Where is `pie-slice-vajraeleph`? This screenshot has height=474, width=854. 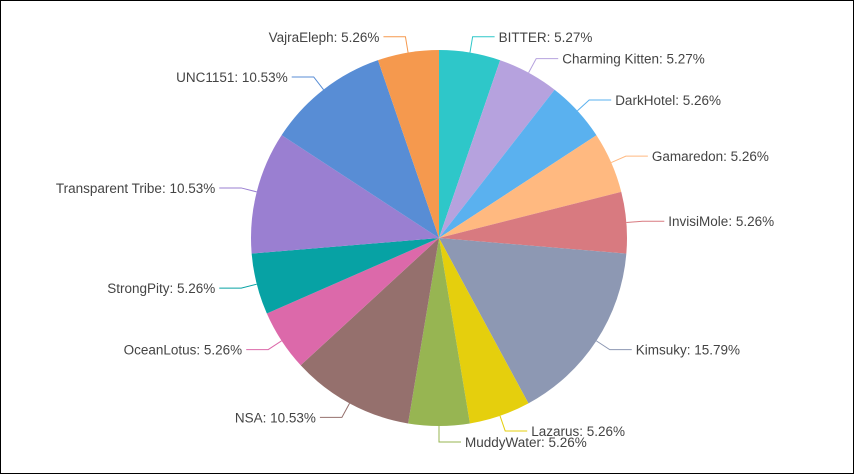
pie-slice-vajraeleph is located at coordinates (408, 144).